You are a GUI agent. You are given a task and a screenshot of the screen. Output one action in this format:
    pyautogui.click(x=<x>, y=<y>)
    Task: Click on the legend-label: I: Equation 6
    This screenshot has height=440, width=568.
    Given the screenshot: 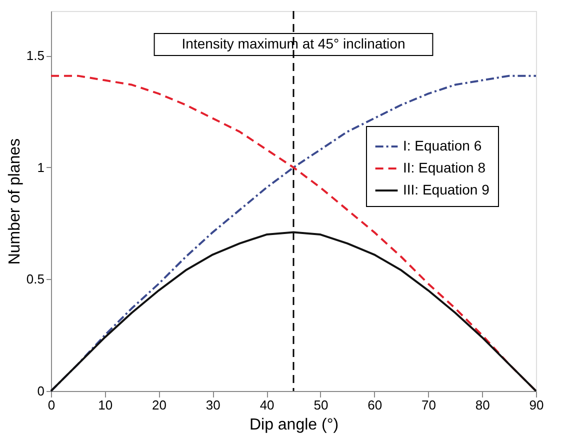 What is the action you would take?
    pyautogui.click(x=442, y=146)
    